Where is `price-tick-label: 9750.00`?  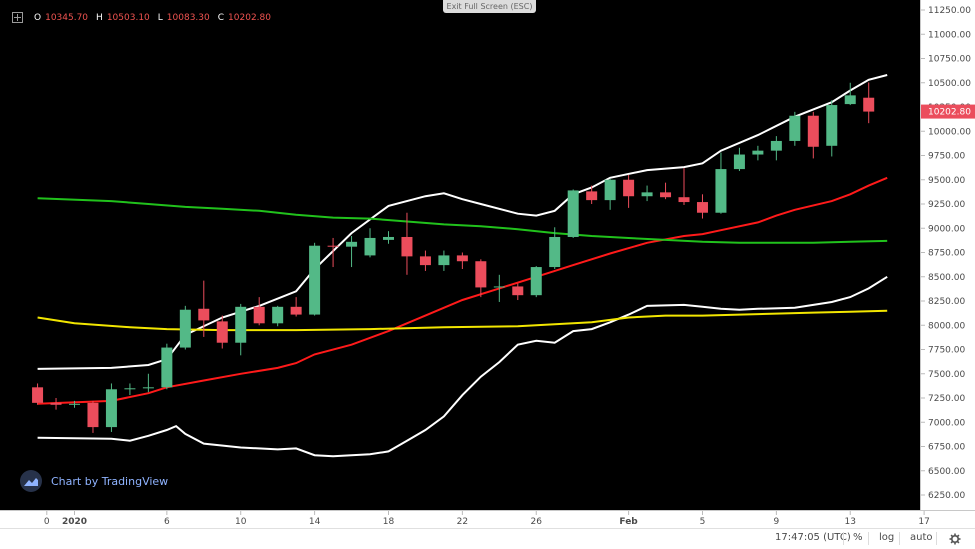 price-tick-label: 9750.00 is located at coordinates (946, 157).